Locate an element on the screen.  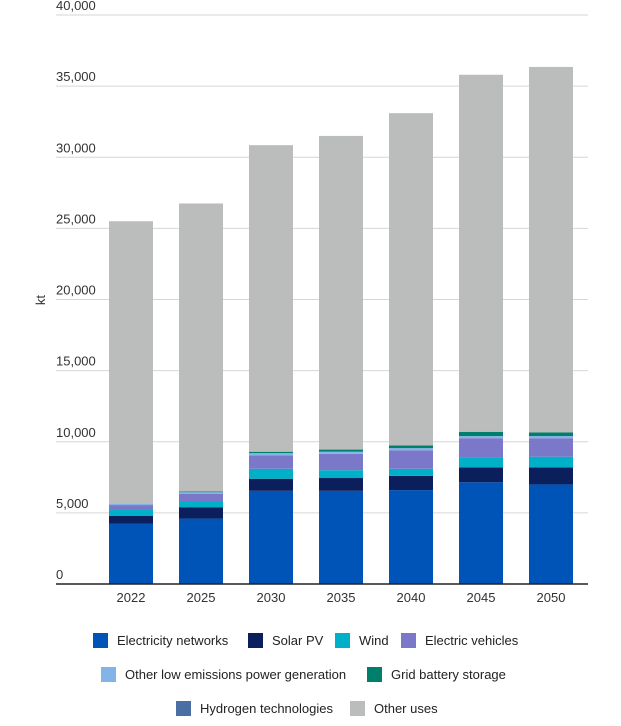
legend-swatch-other-uses is located at coordinates (357, 708).